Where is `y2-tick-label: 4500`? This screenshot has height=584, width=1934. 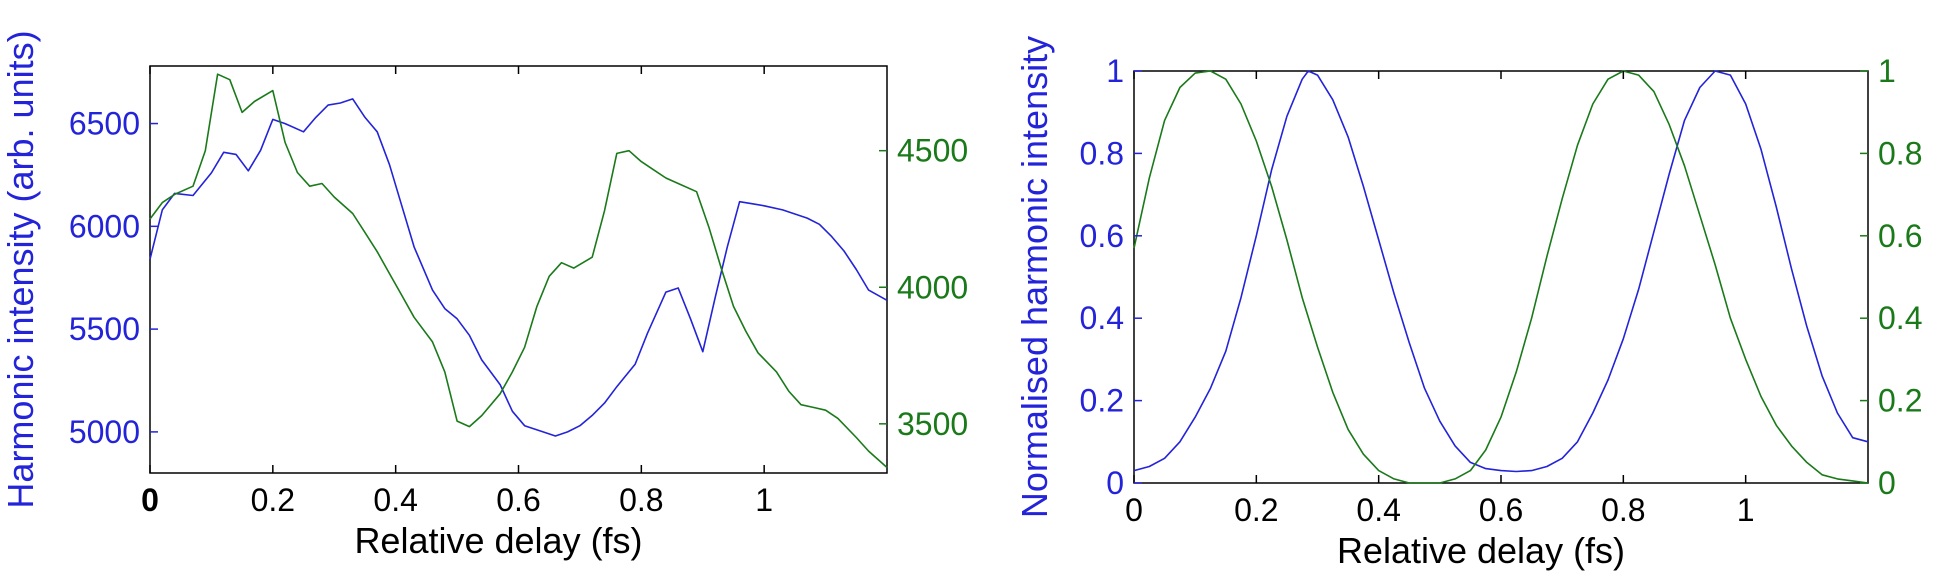 y2-tick-label: 4500 is located at coordinates (932, 151).